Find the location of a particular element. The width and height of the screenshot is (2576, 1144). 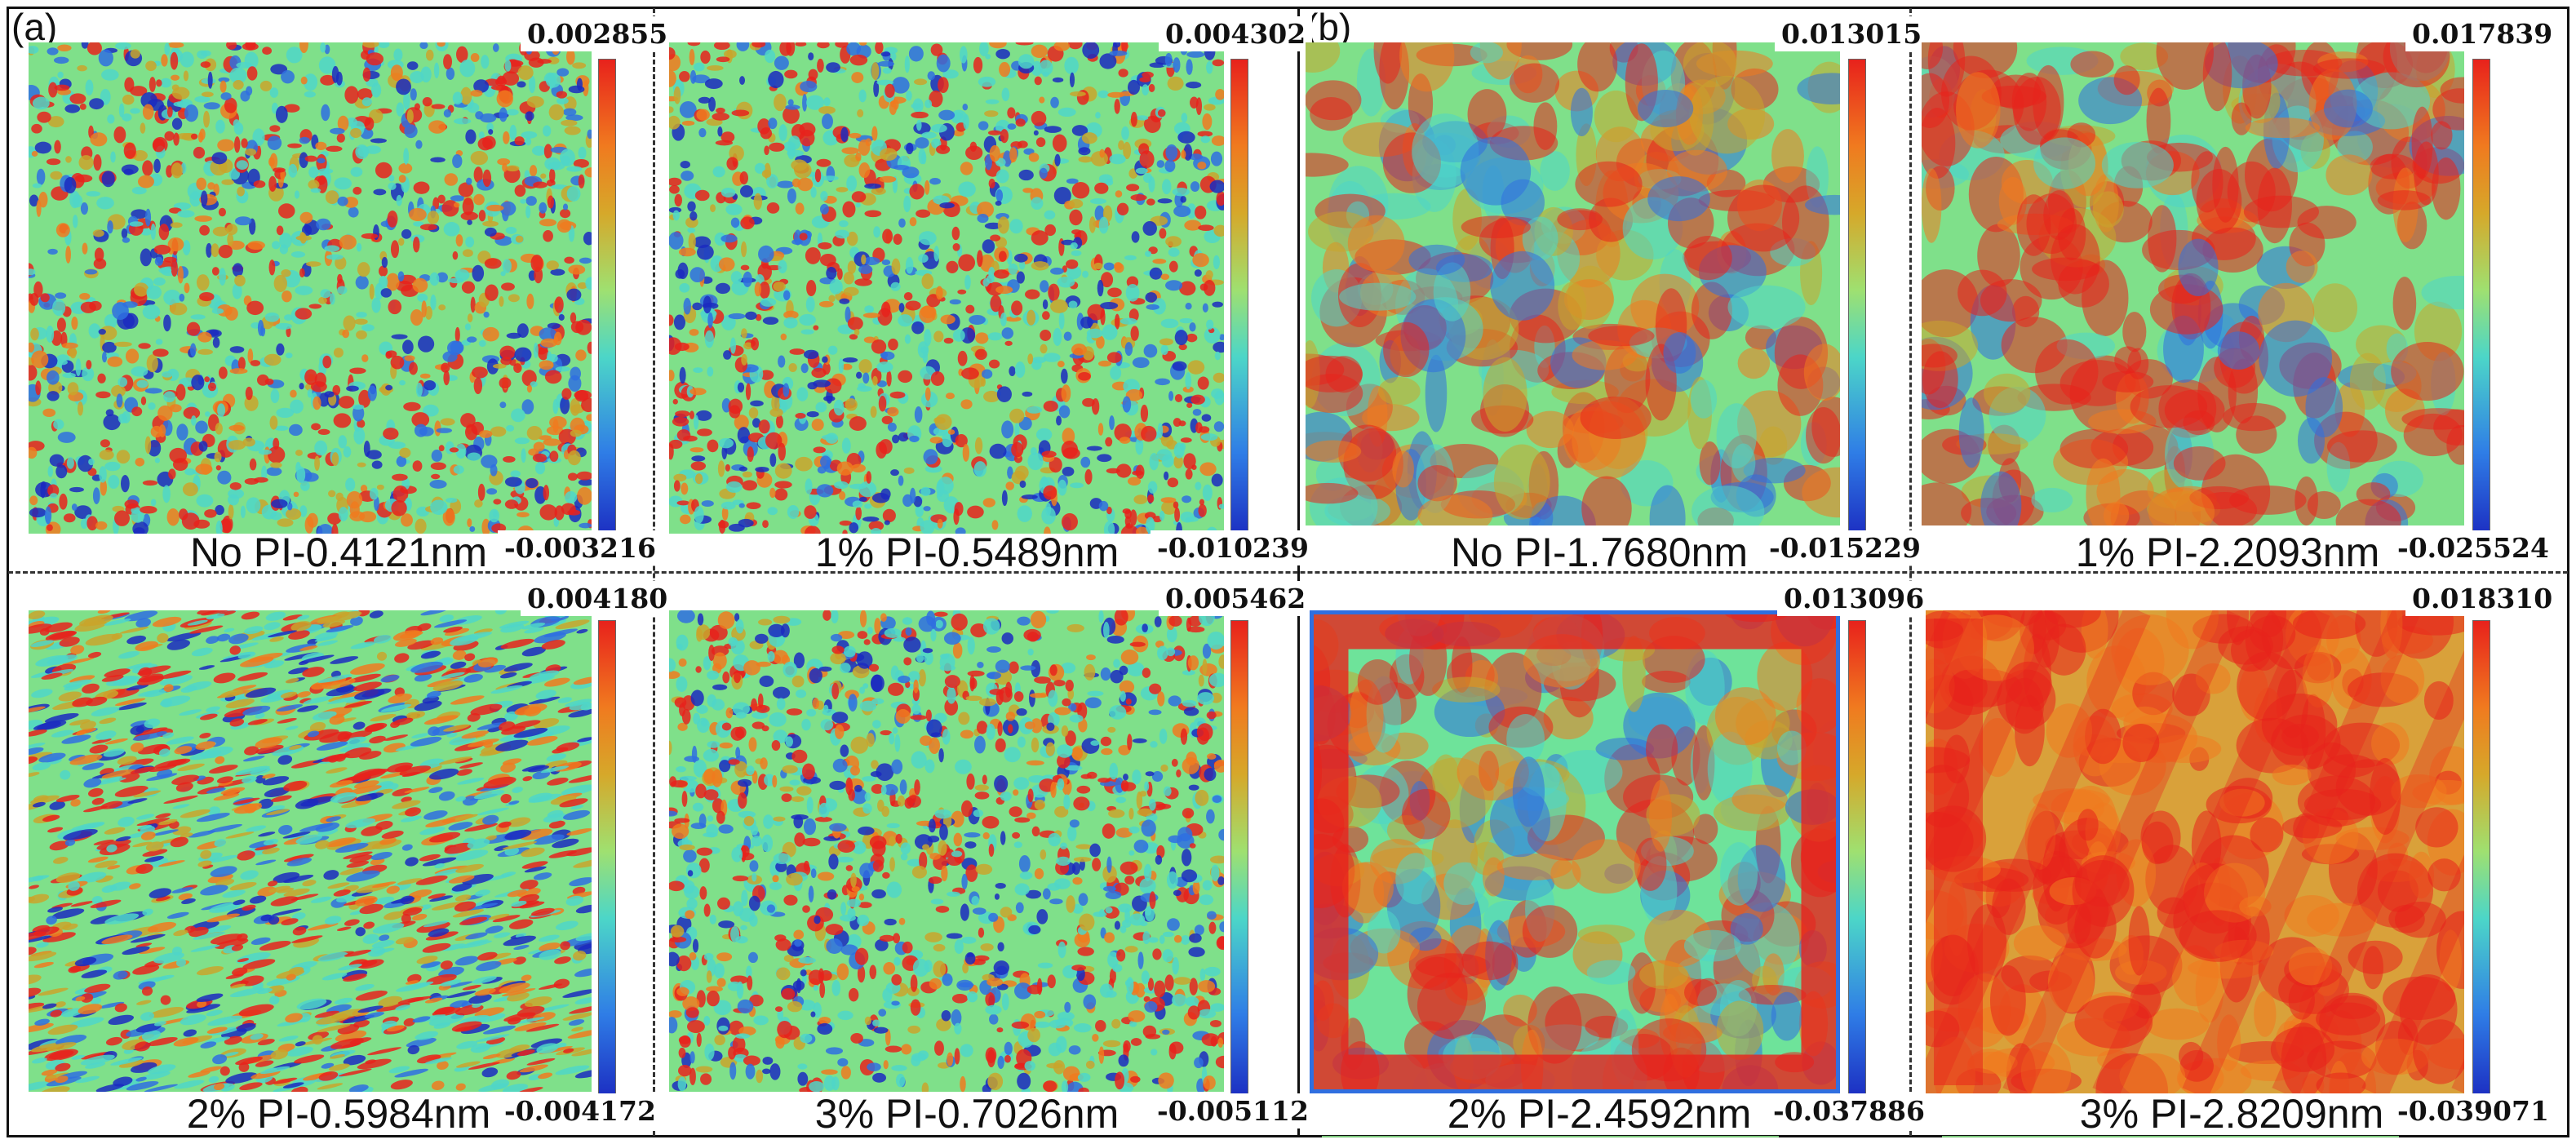

divider-horizontal is located at coordinates (1288, 573).